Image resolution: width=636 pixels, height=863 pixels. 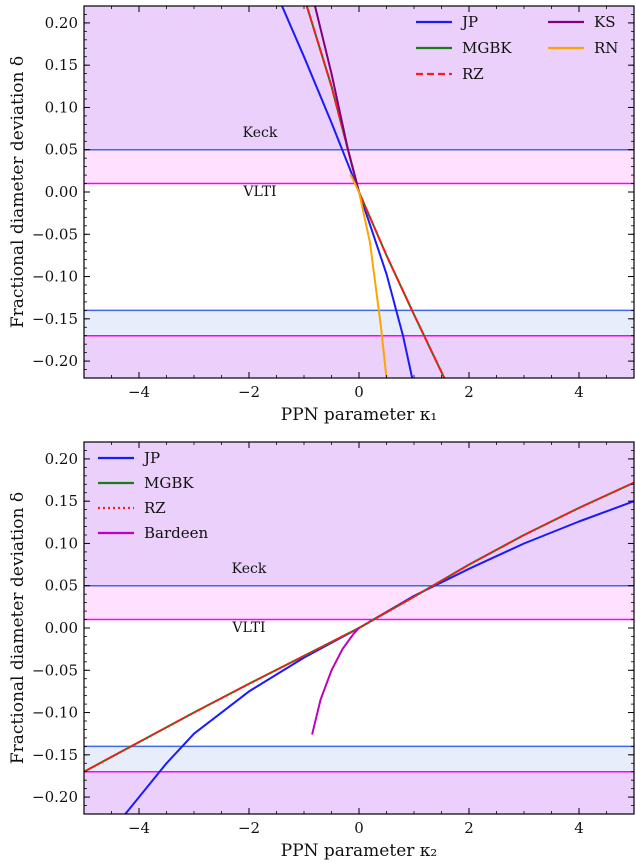 I want to click on legend-item-rn: RN, so click(x=583, y=48).